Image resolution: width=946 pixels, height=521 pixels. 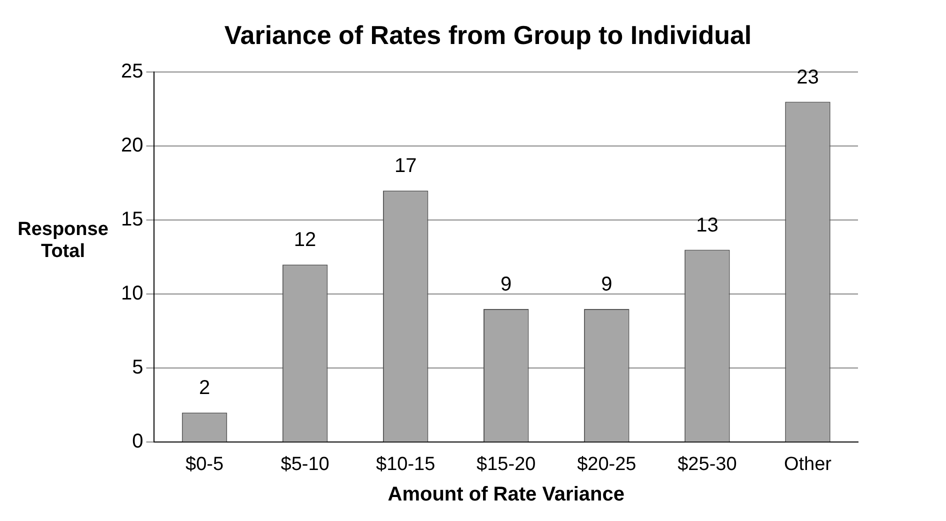 I want to click on x-tick-label: $15-20, so click(x=506, y=463).